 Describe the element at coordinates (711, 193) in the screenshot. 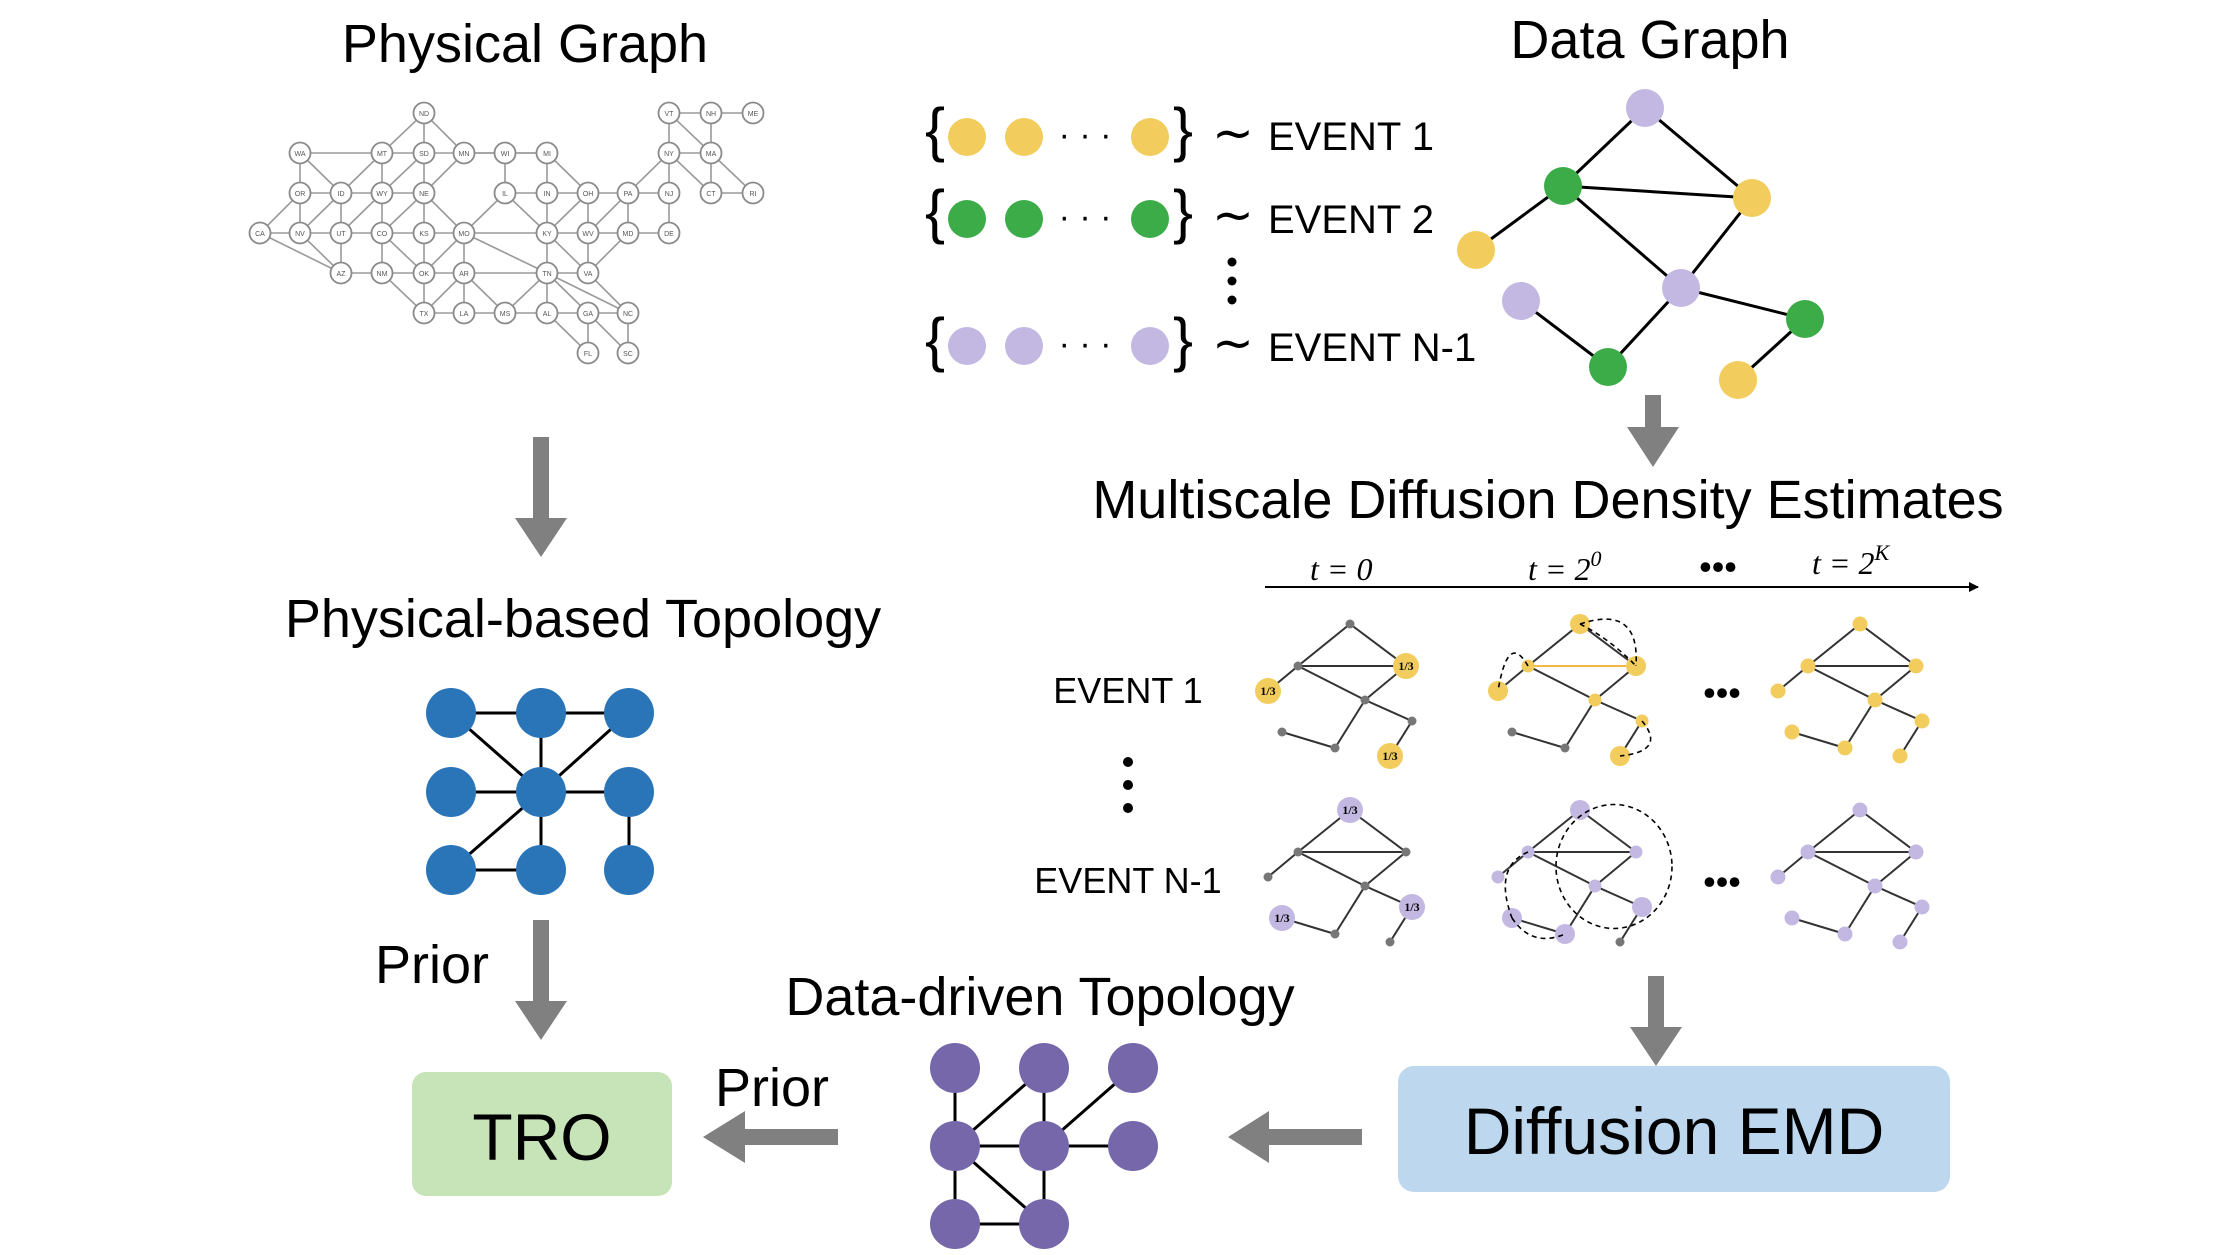

I see `state-node: CT` at that location.